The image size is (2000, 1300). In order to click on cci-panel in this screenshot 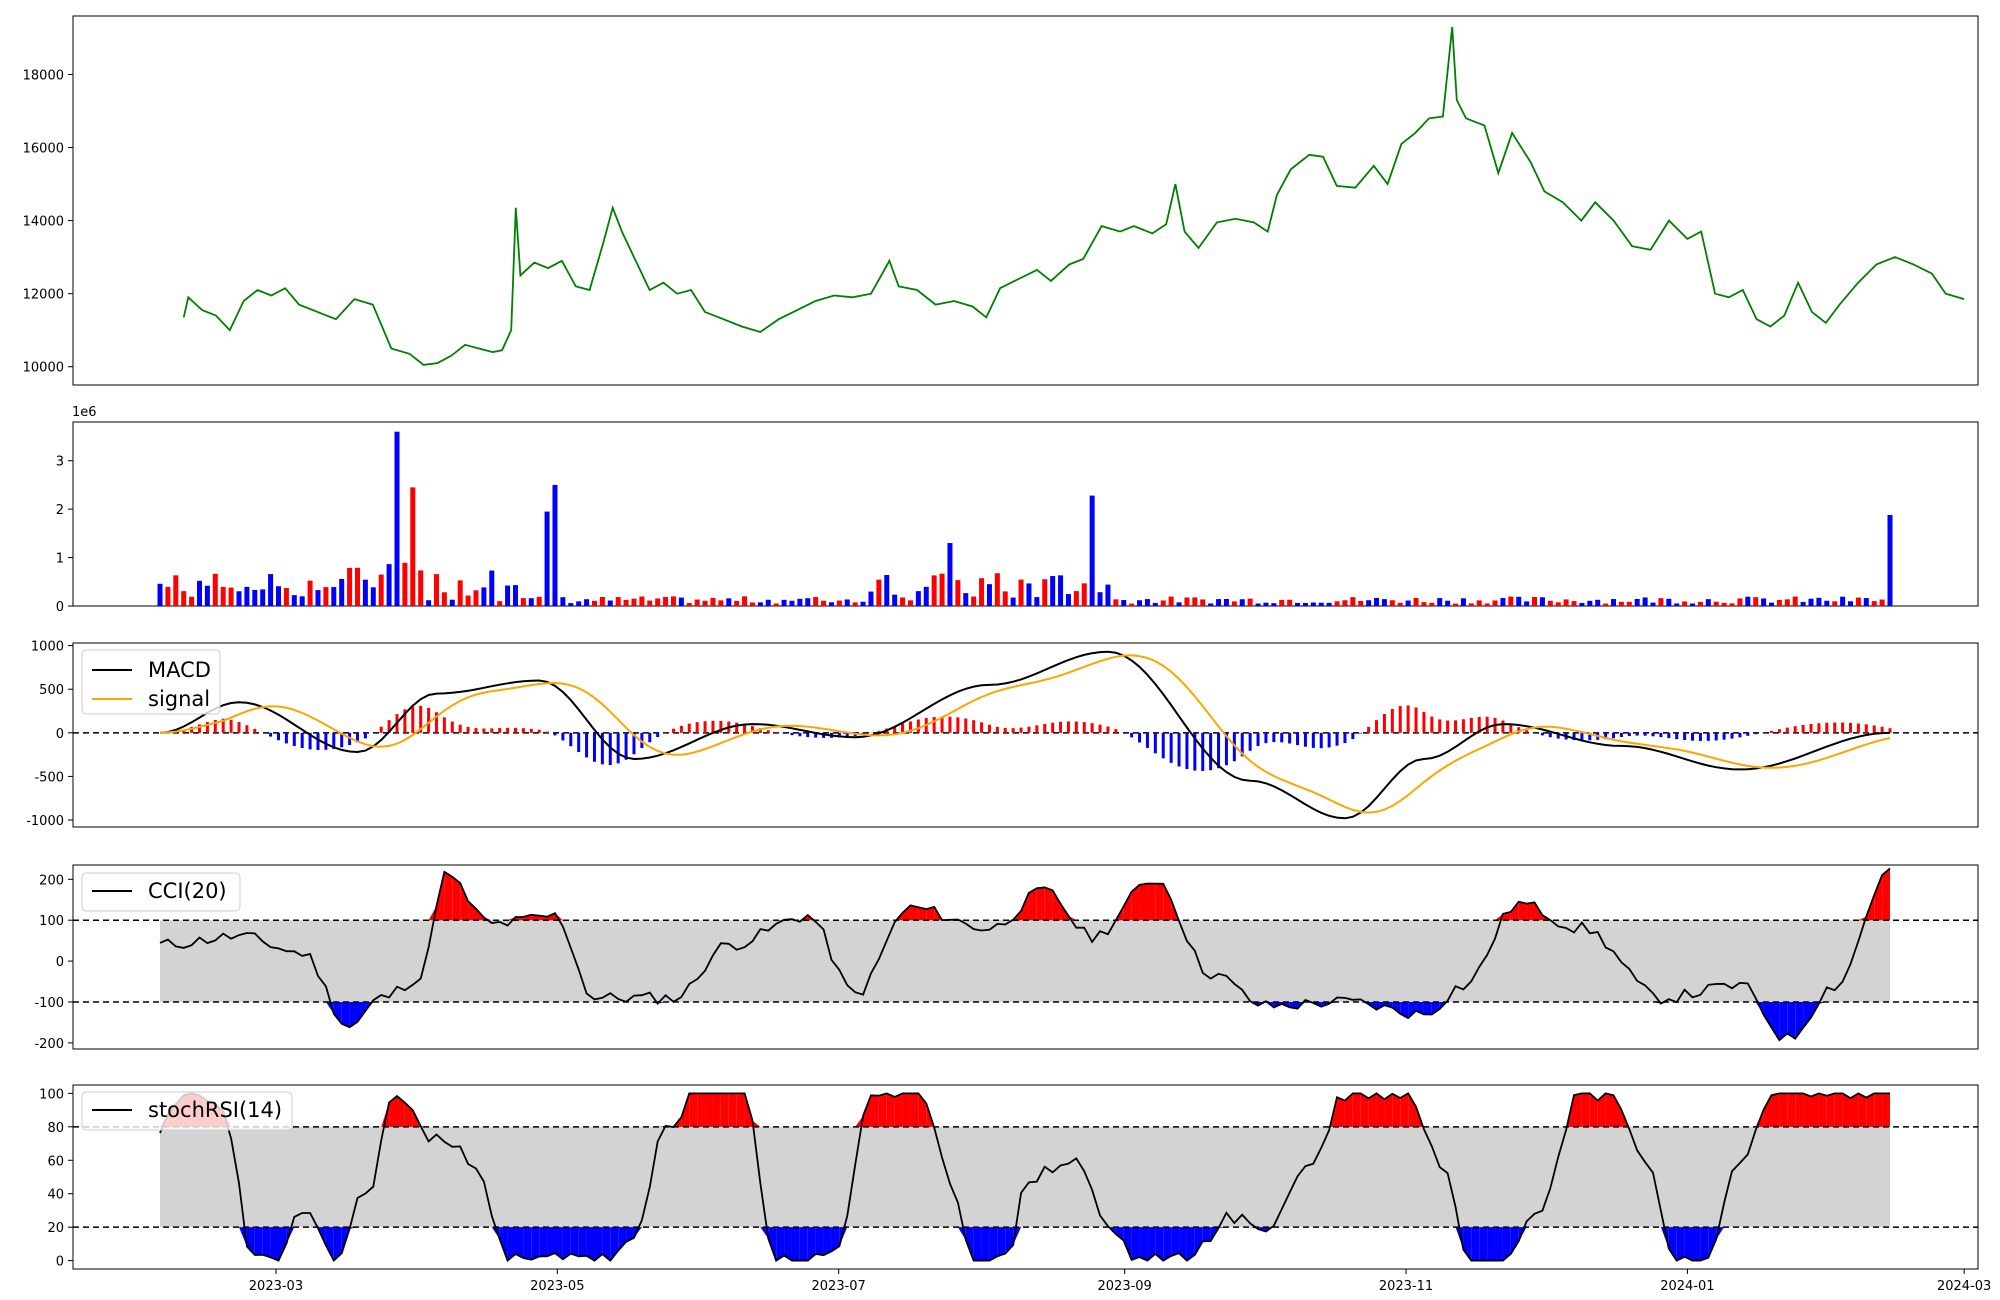, I will do `click(1025, 954)`.